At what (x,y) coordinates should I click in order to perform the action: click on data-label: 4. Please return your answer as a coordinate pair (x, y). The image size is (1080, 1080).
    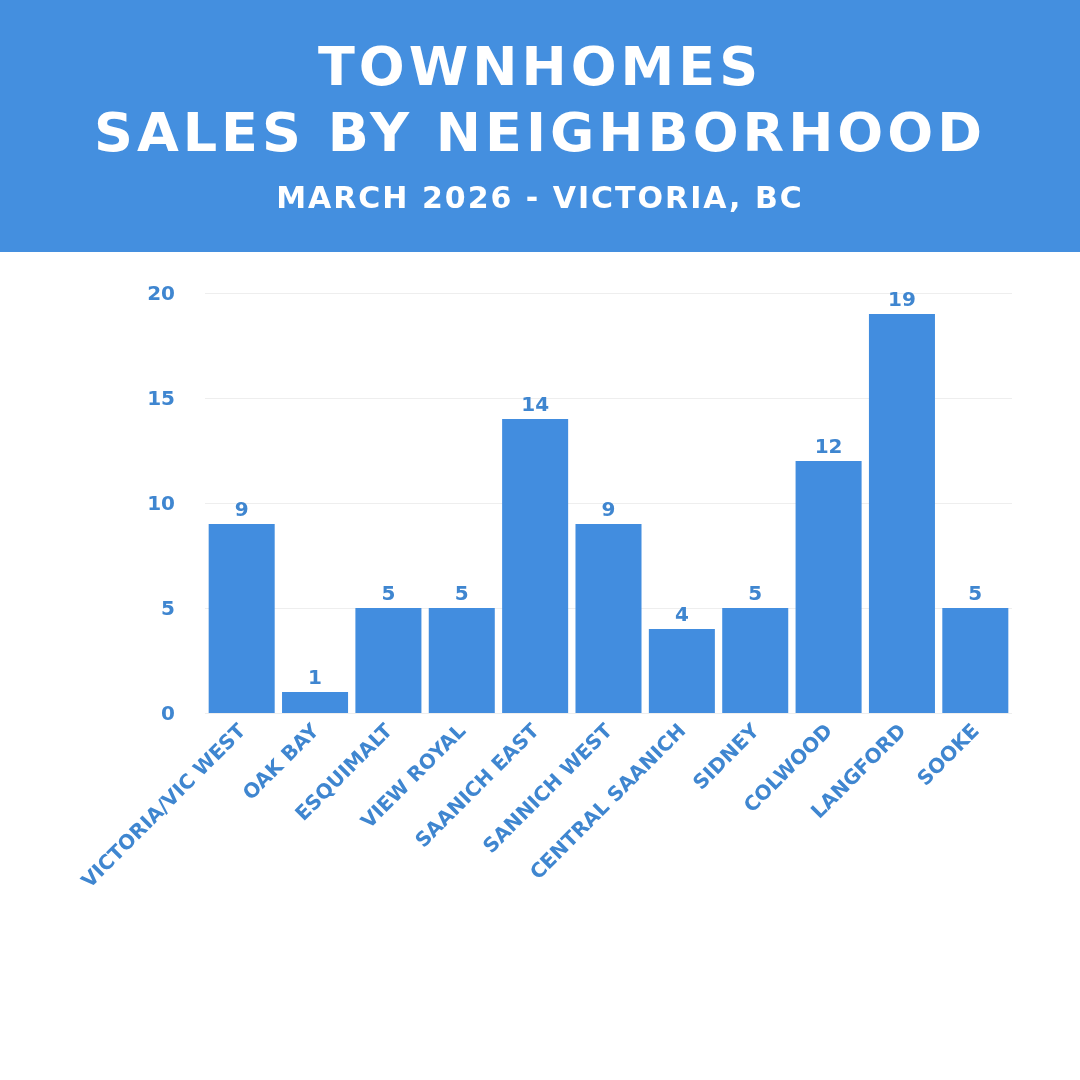
    Looking at the image, I should click on (681, 614).